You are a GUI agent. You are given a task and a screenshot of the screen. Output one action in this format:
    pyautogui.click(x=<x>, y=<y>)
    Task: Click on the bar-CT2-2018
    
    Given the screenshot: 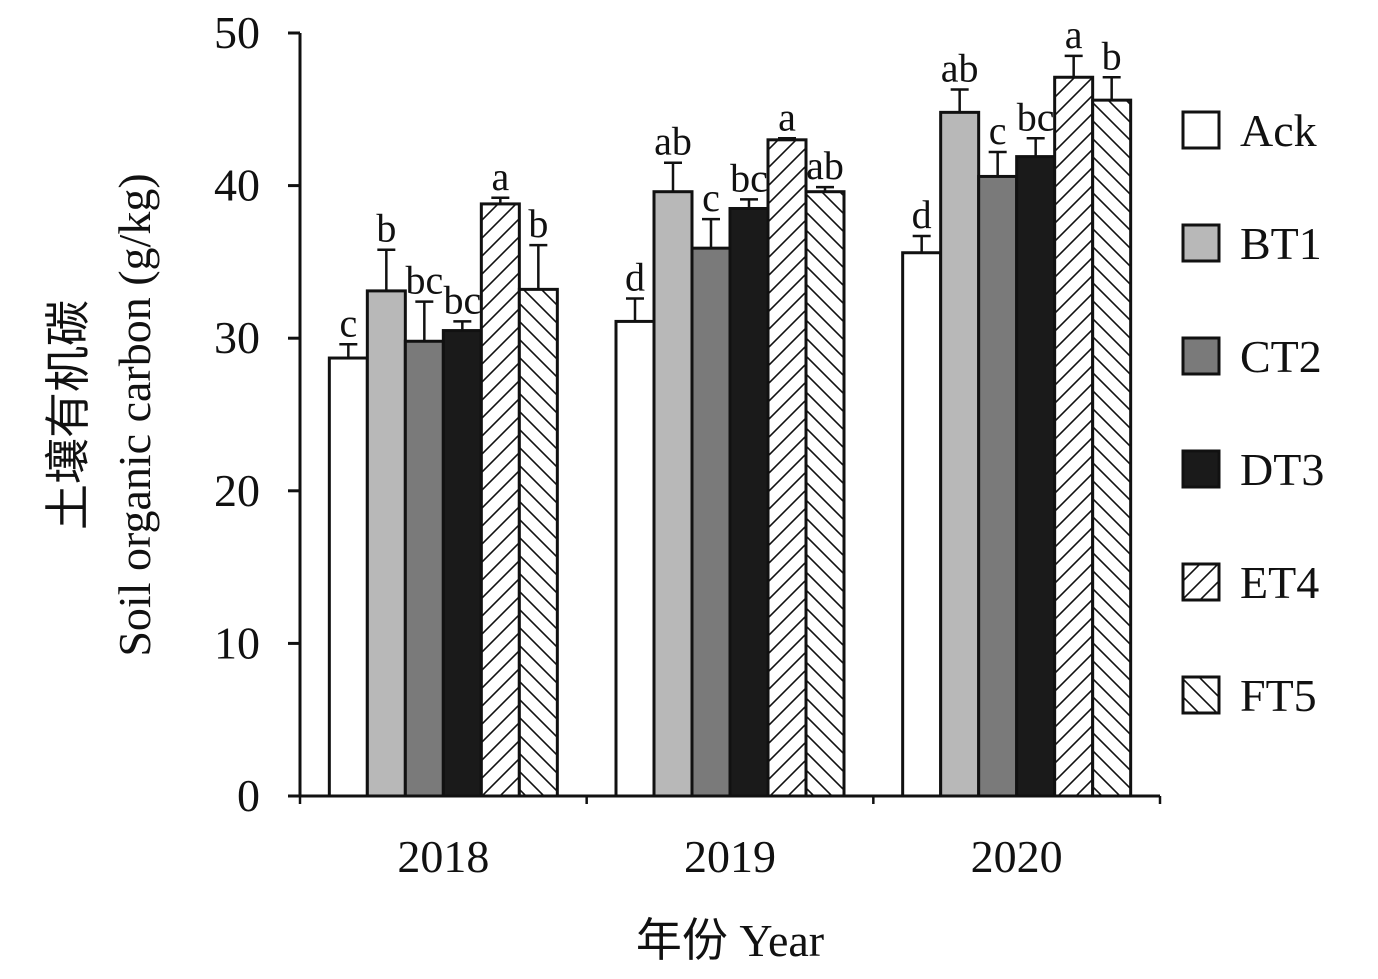 What is the action you would take?
    pyautogui.click(x=424, y=568)
    